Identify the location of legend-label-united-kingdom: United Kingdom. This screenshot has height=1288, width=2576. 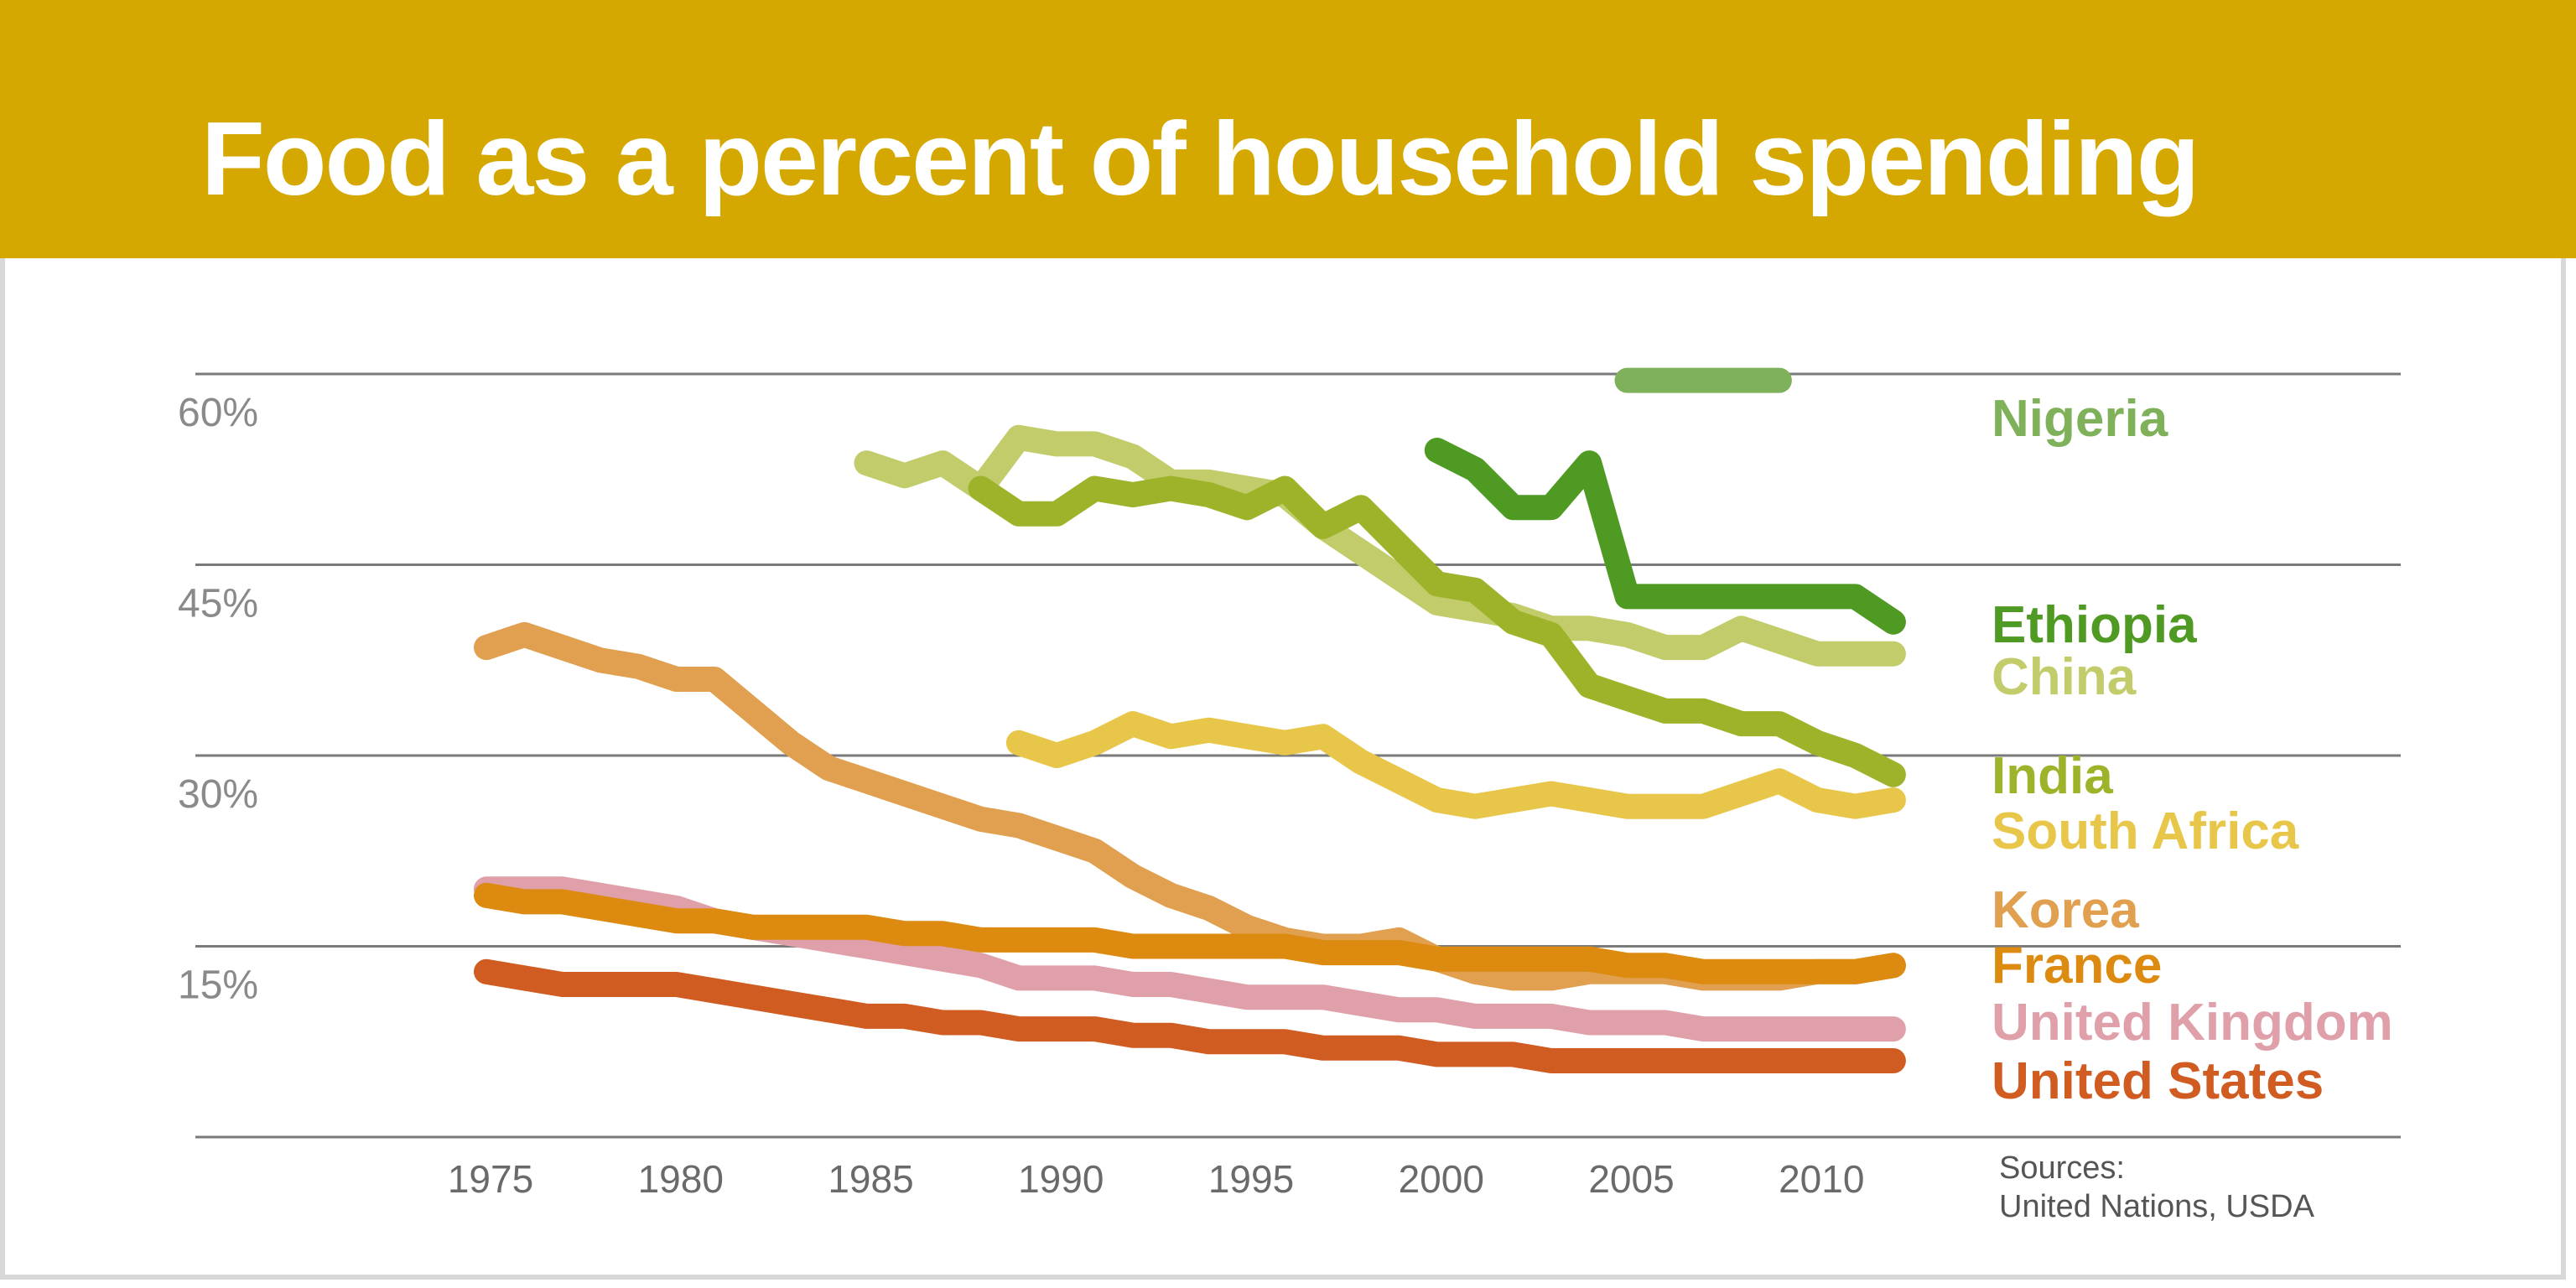
(2192, 1023).